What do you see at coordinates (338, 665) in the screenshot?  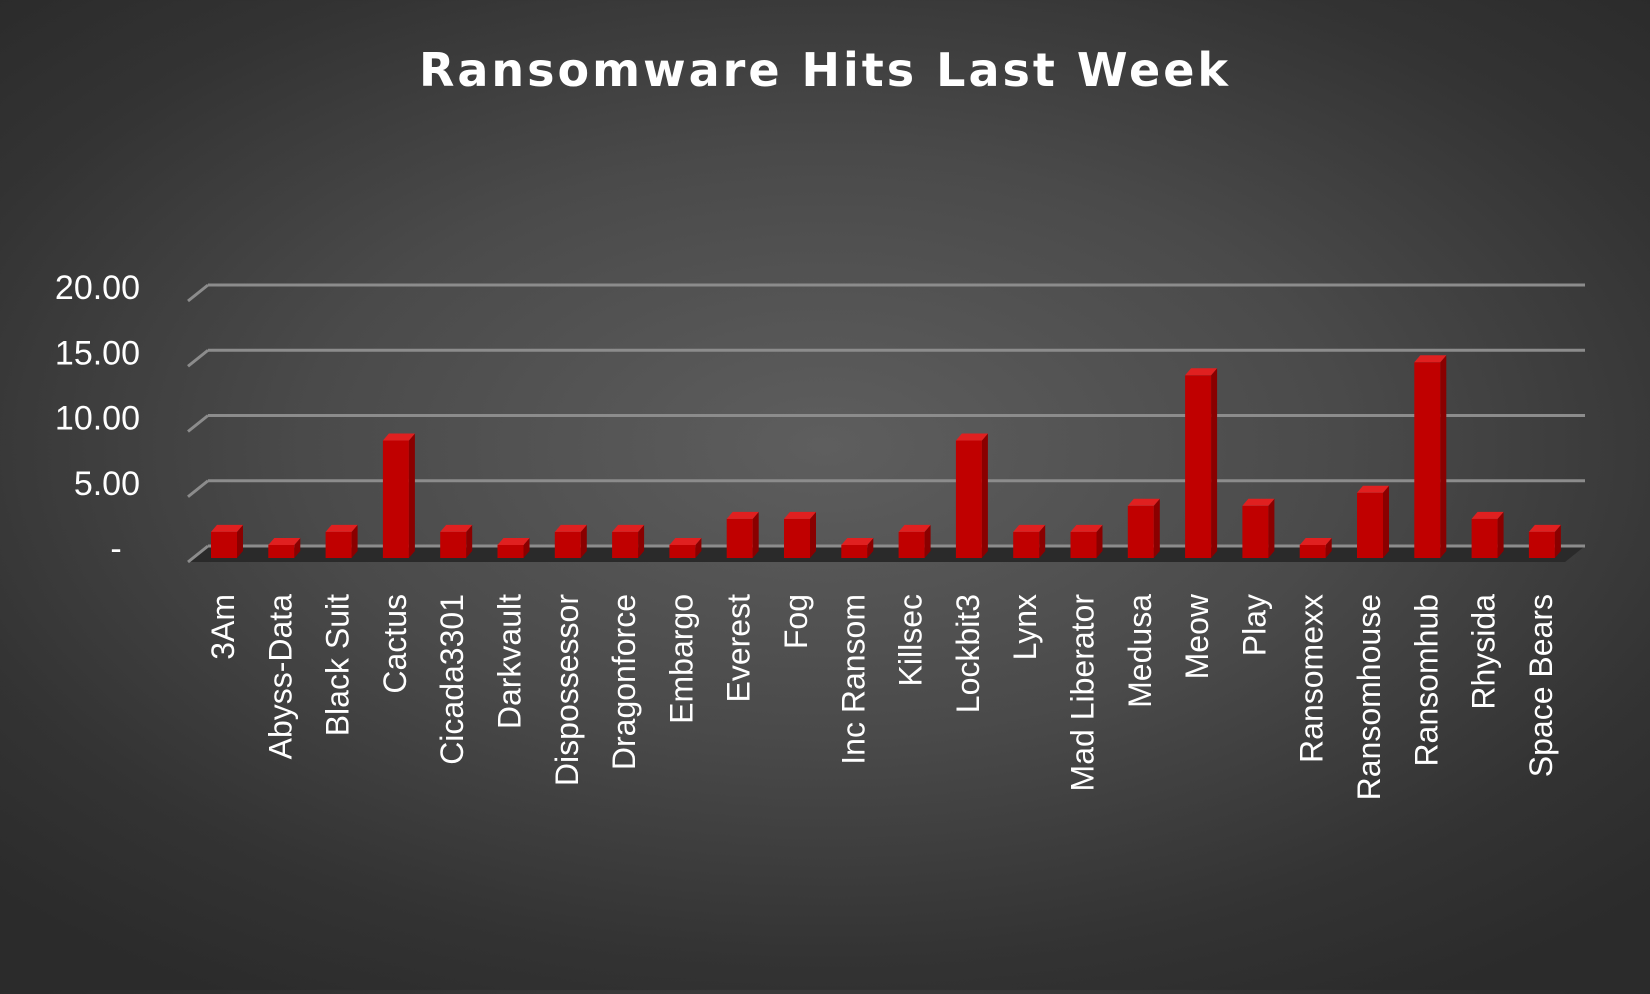 I see `x-tick-label: Black Suit` at bounding box center [338, 665].